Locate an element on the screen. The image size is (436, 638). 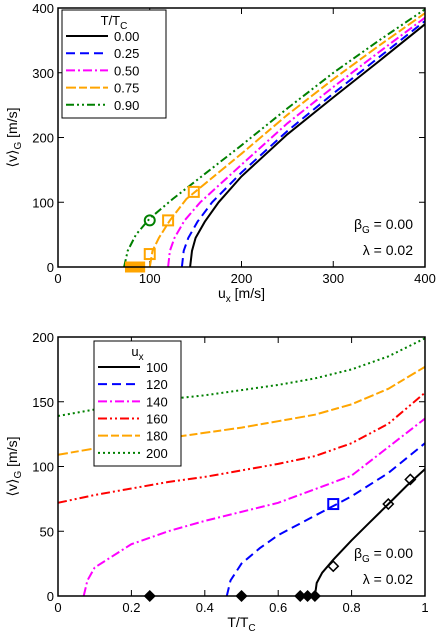
x-tick-label: 300 is located at coordinates (333, 278).